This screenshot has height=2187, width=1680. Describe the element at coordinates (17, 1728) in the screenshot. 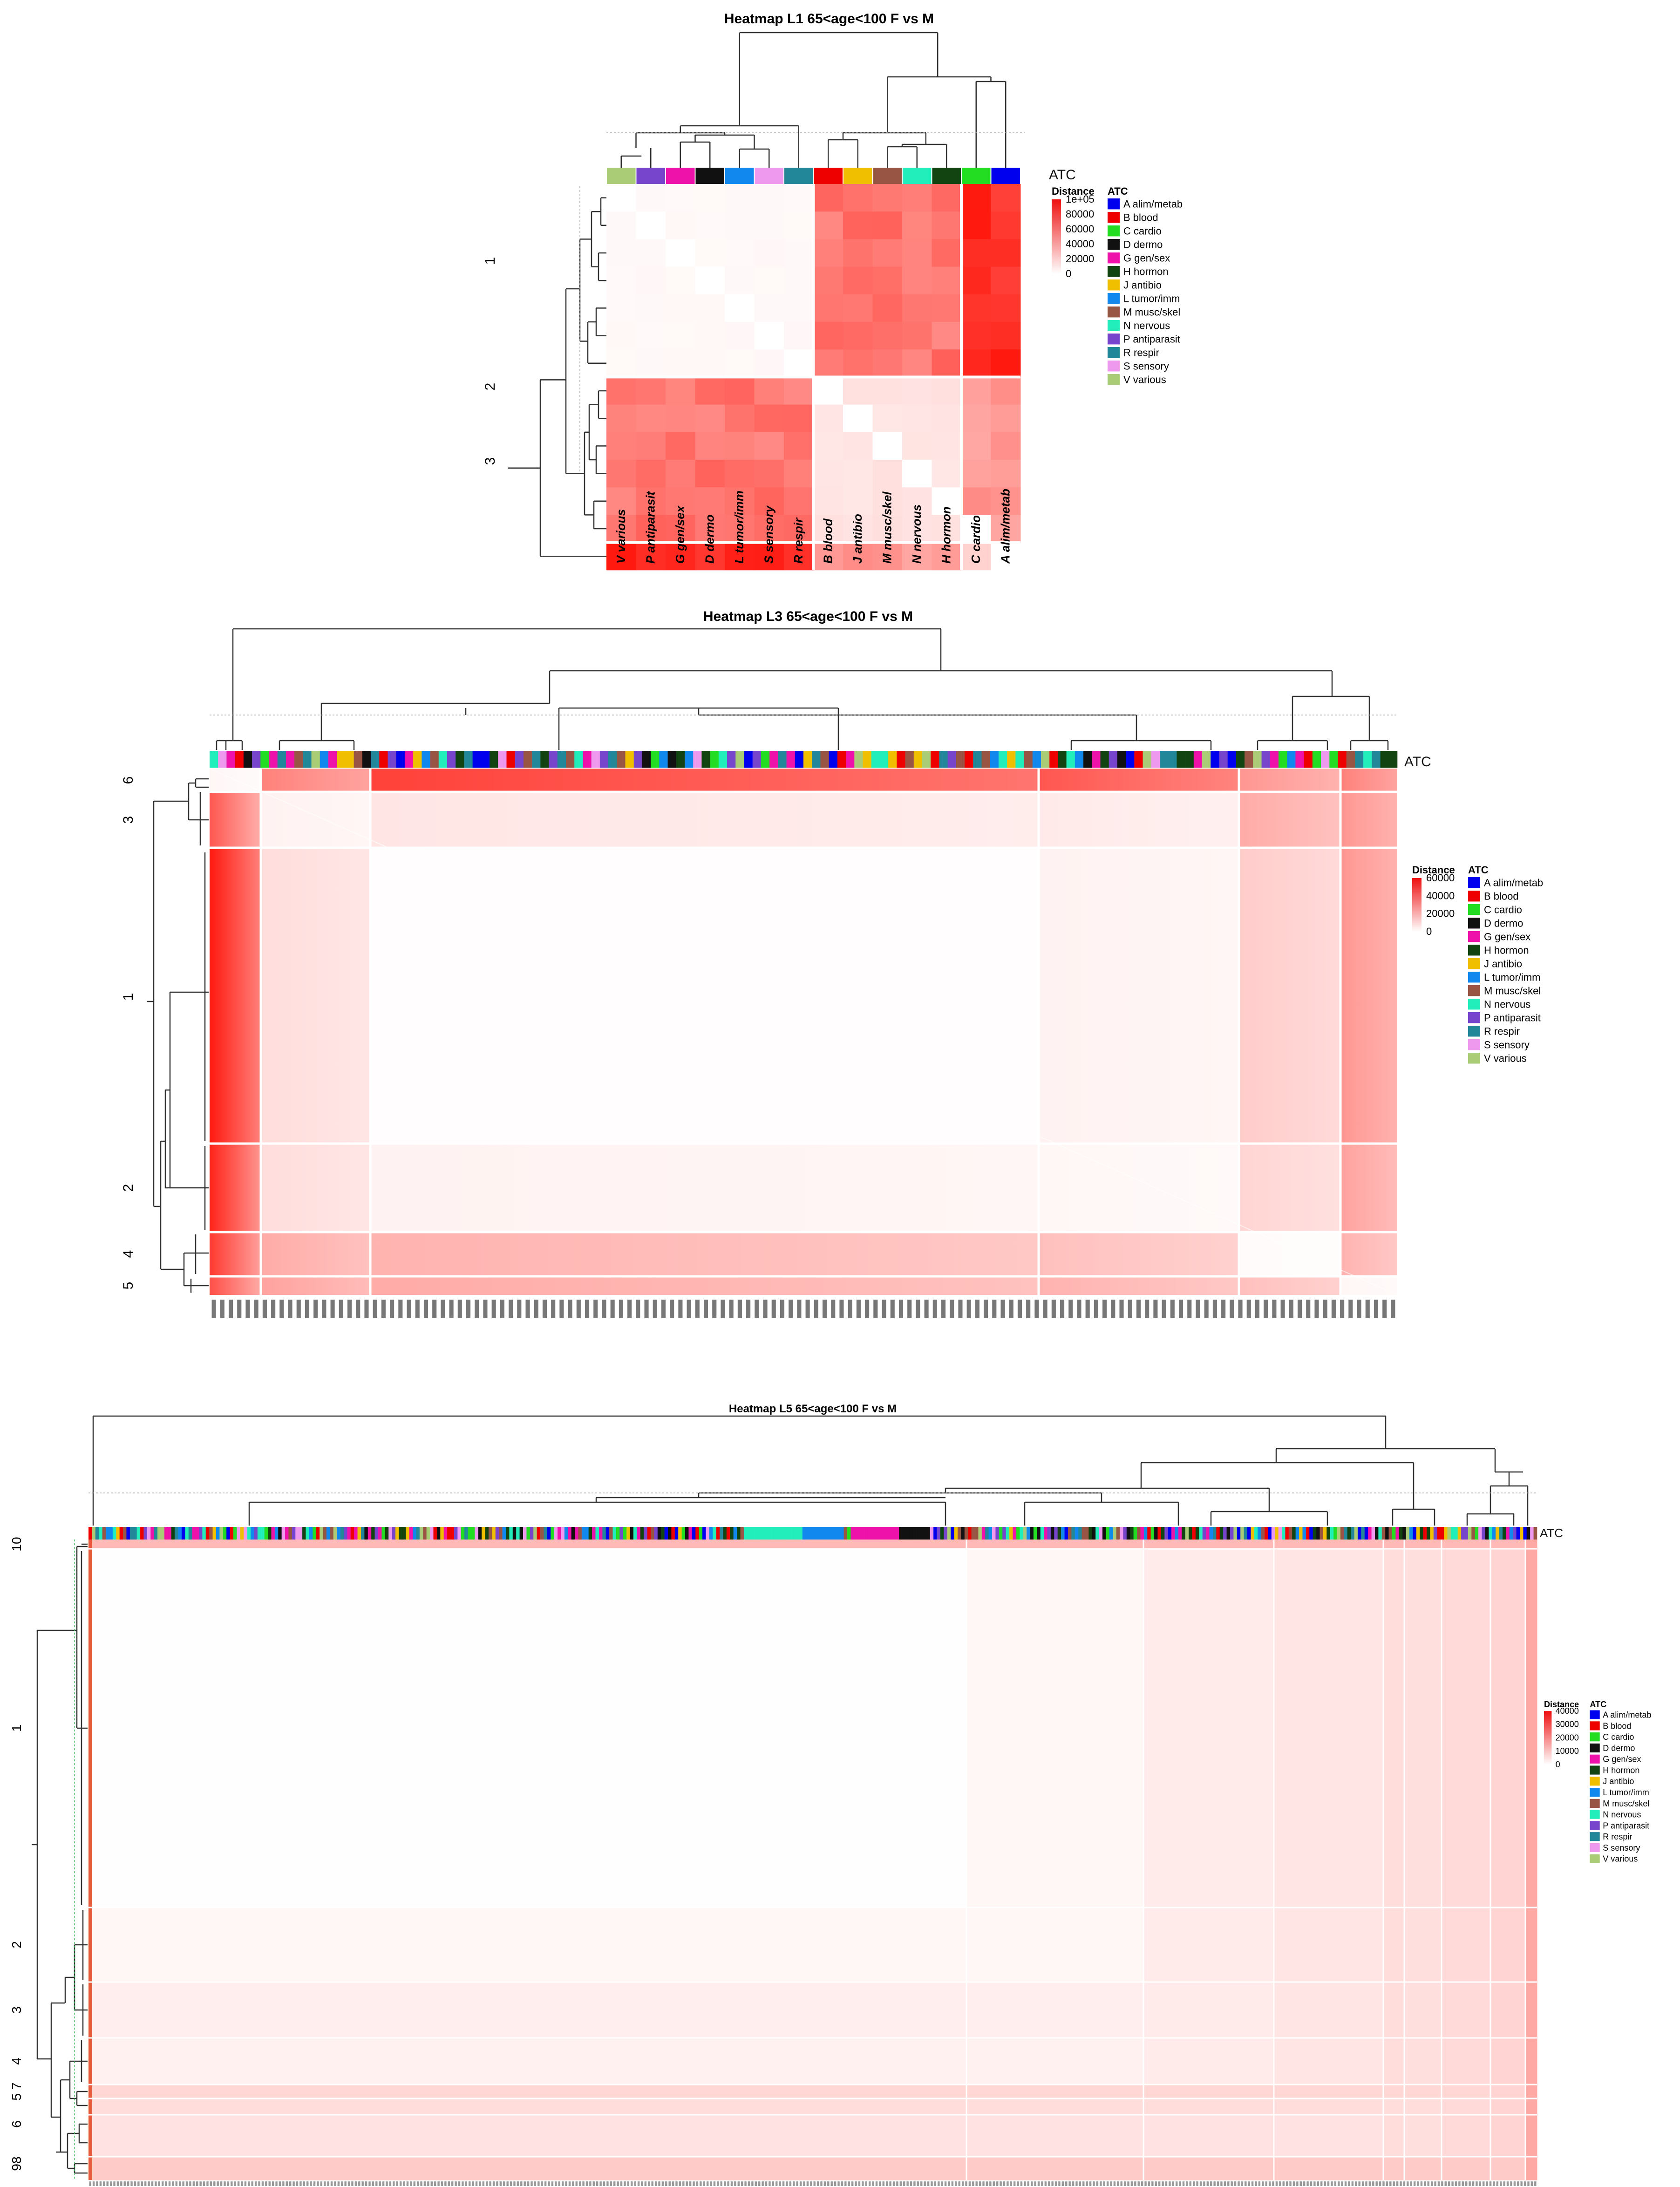

I see `row-cluster-label: 1` at that location.